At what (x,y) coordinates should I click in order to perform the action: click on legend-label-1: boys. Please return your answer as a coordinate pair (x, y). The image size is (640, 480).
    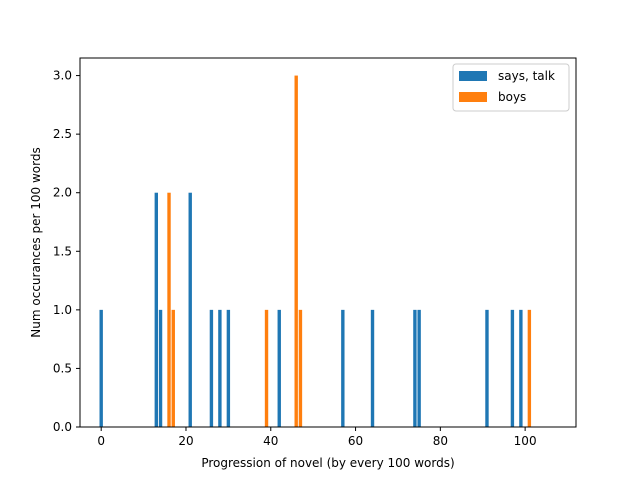
    Looking at the image, I should click on (512, 97).